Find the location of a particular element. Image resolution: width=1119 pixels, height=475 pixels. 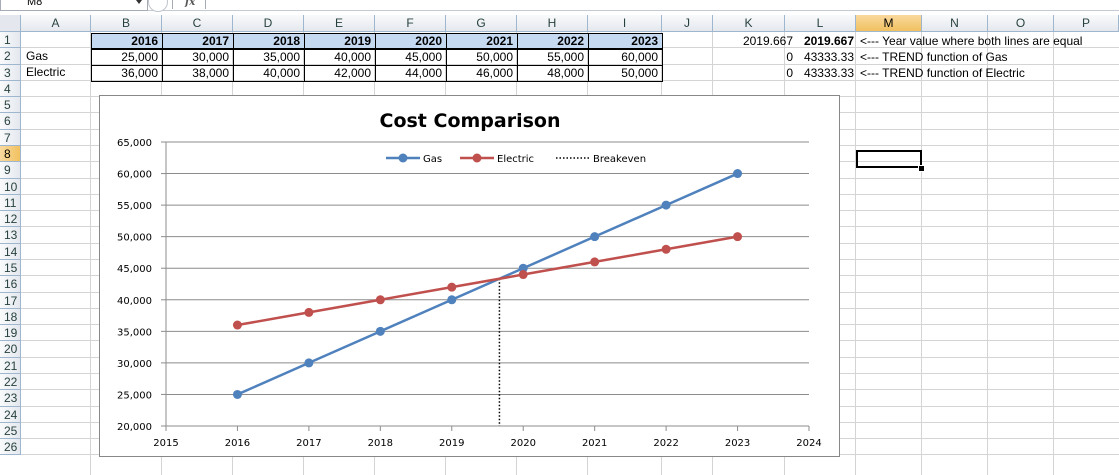

row-header-2: 2 is located at coordinates (10, 56).